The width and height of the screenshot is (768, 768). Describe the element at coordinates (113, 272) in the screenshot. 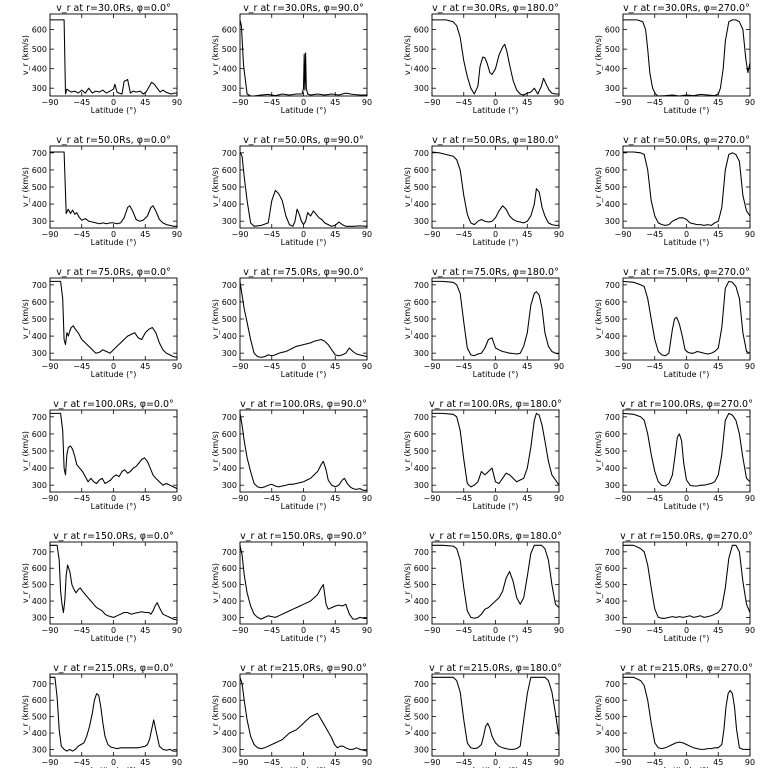

I see `panel-title: v_r at r=75.0Rs, φ=0.0°` at that location.